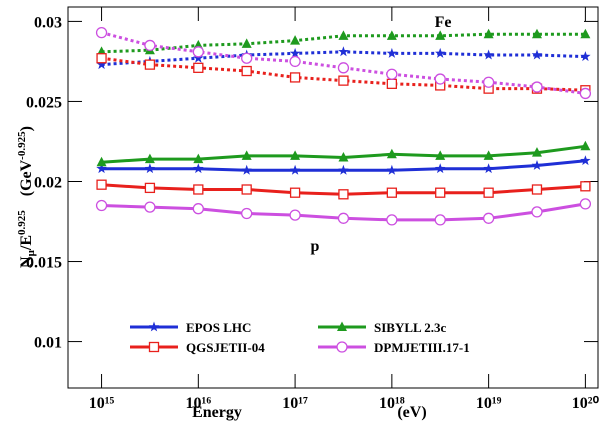 This screenshot has width=605, height=435. Describe the element at coordinates (48, 22) in the screenshot. I see `y-tick-label: 0.03` at that location.